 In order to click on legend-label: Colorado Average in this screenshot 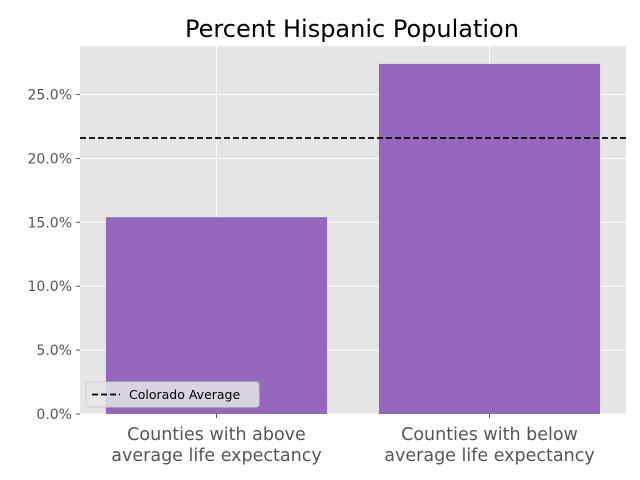, I will do `click(184, 394)`.